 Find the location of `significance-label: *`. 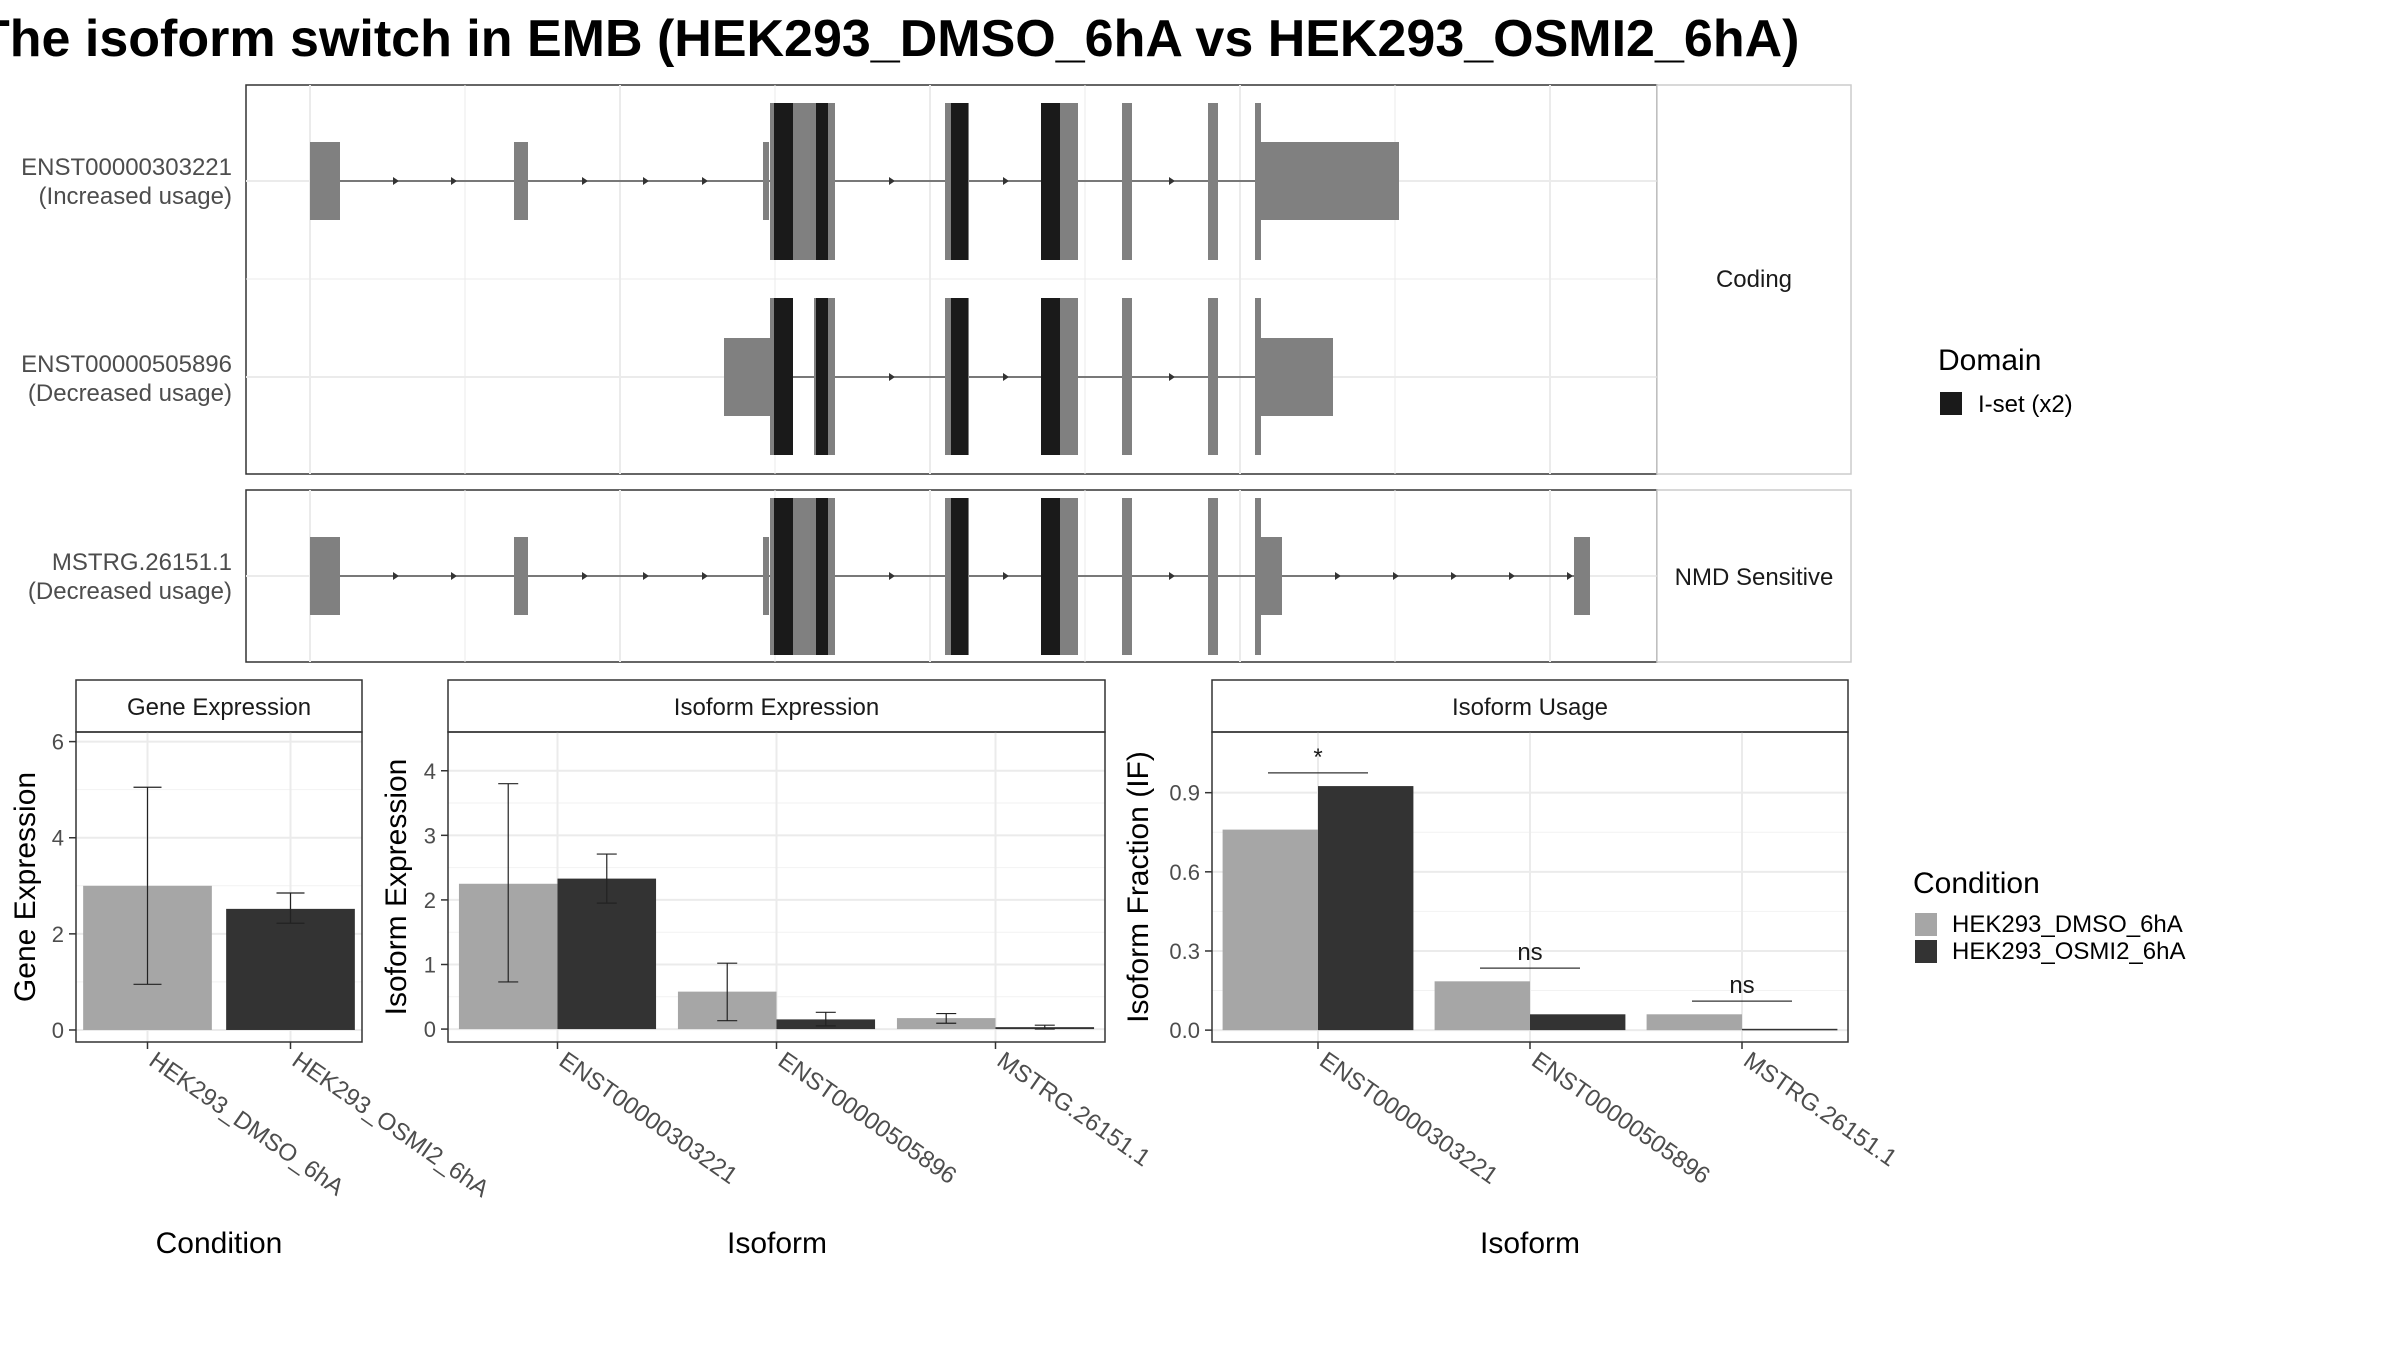

significance-label: * is located at coordinates (1317, 757).